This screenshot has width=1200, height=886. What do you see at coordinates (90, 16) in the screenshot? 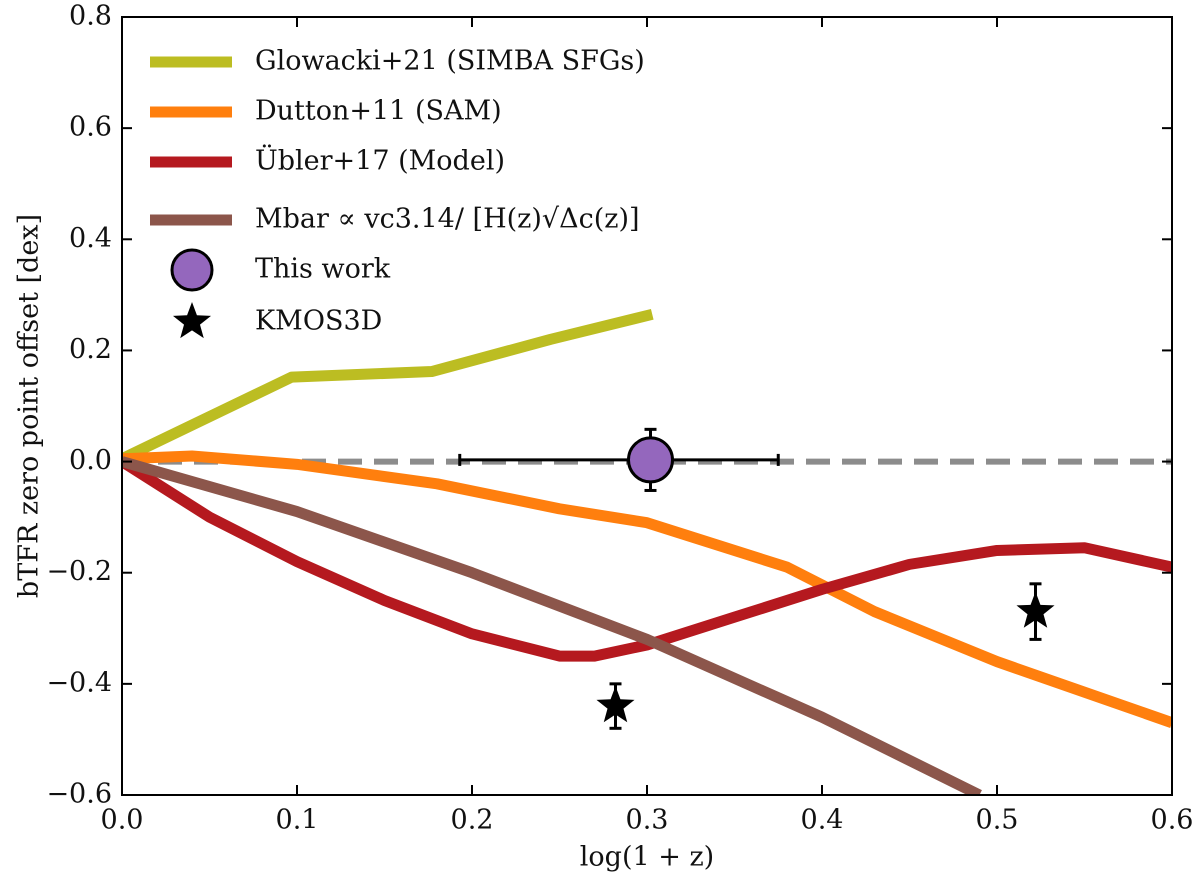
I see `y-tick-label: 0.8` at bounding box center [90, 16].